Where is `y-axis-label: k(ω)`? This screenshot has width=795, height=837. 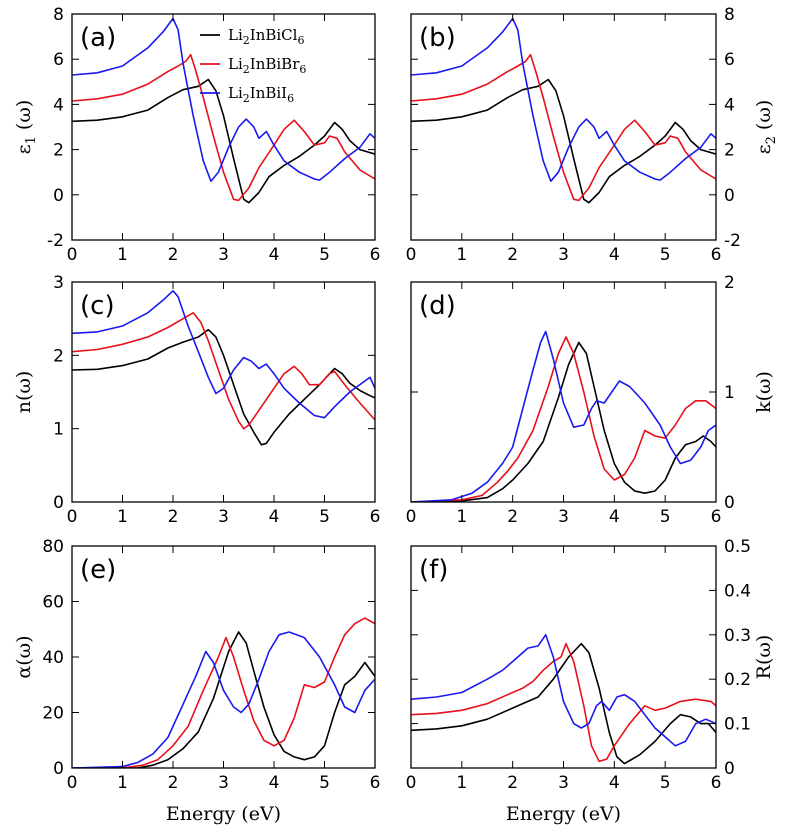
y-axis-label: k(ω) is located at coordinates (764, 392).